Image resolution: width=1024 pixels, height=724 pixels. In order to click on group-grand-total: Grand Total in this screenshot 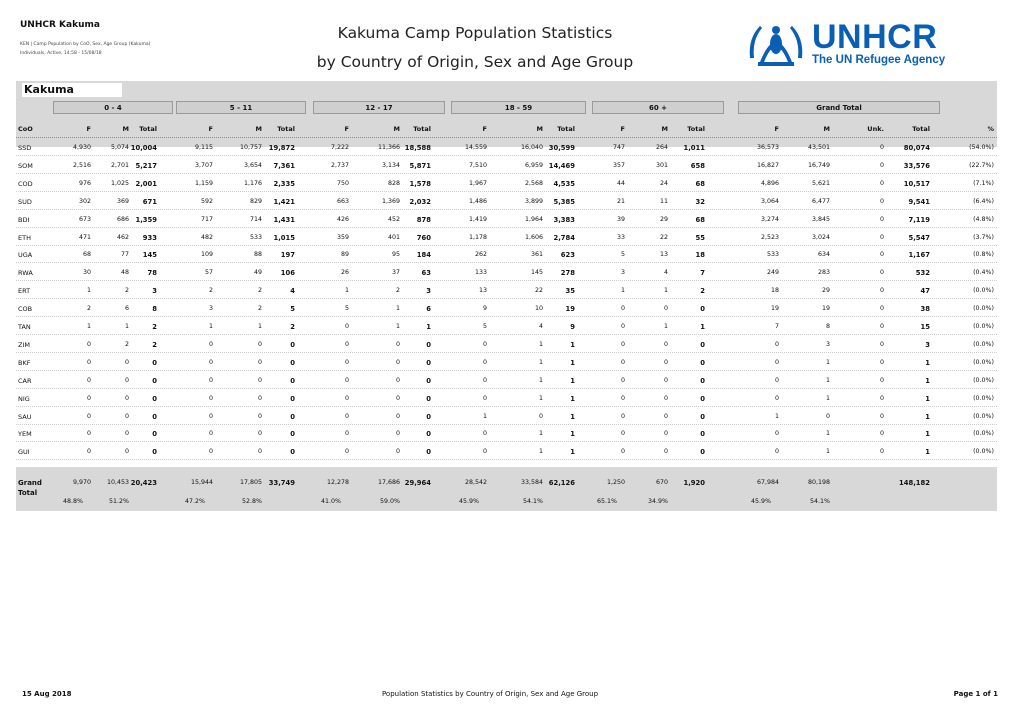, I will do `click(839, 107)`.